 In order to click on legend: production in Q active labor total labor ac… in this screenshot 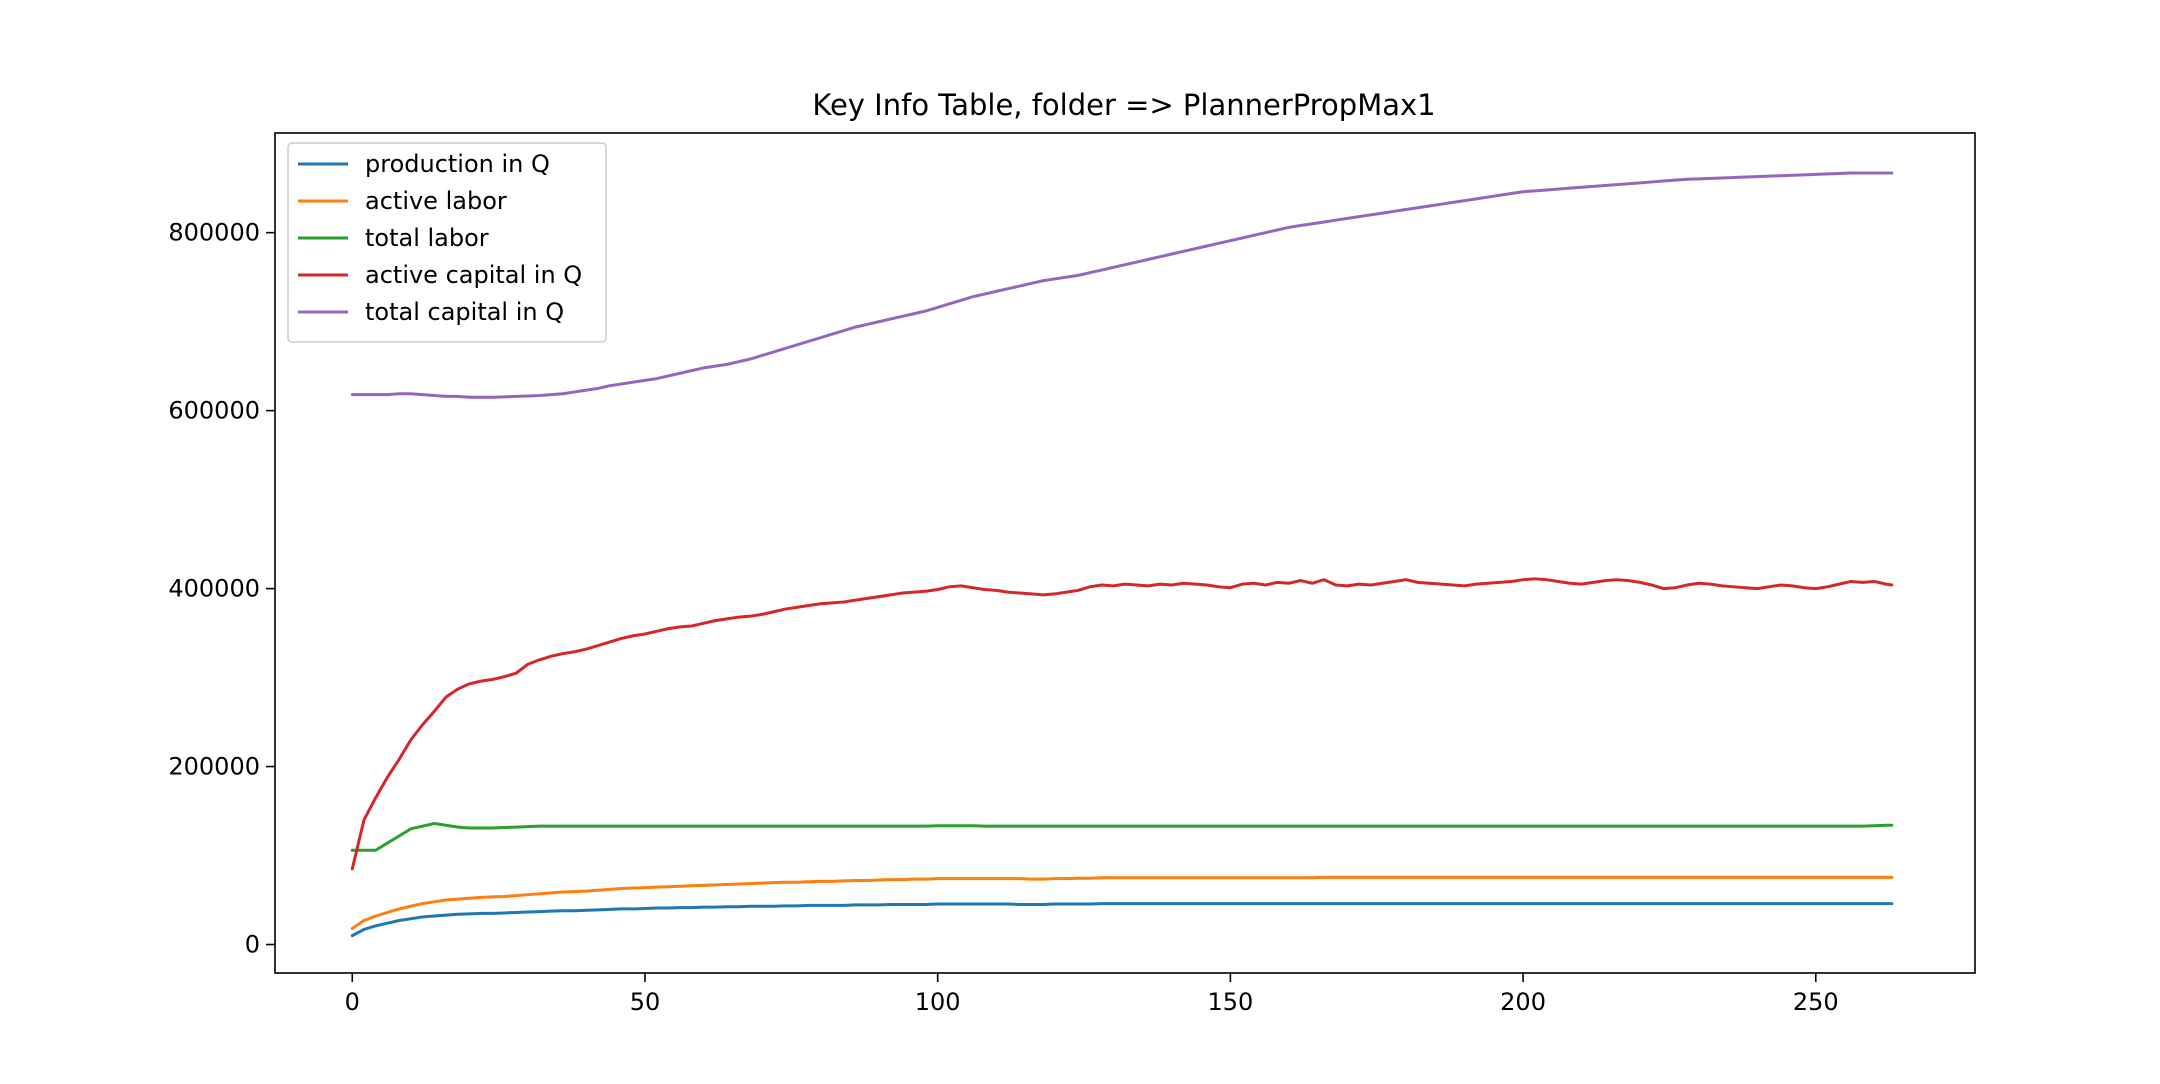, I will do `click(447, 242)`.